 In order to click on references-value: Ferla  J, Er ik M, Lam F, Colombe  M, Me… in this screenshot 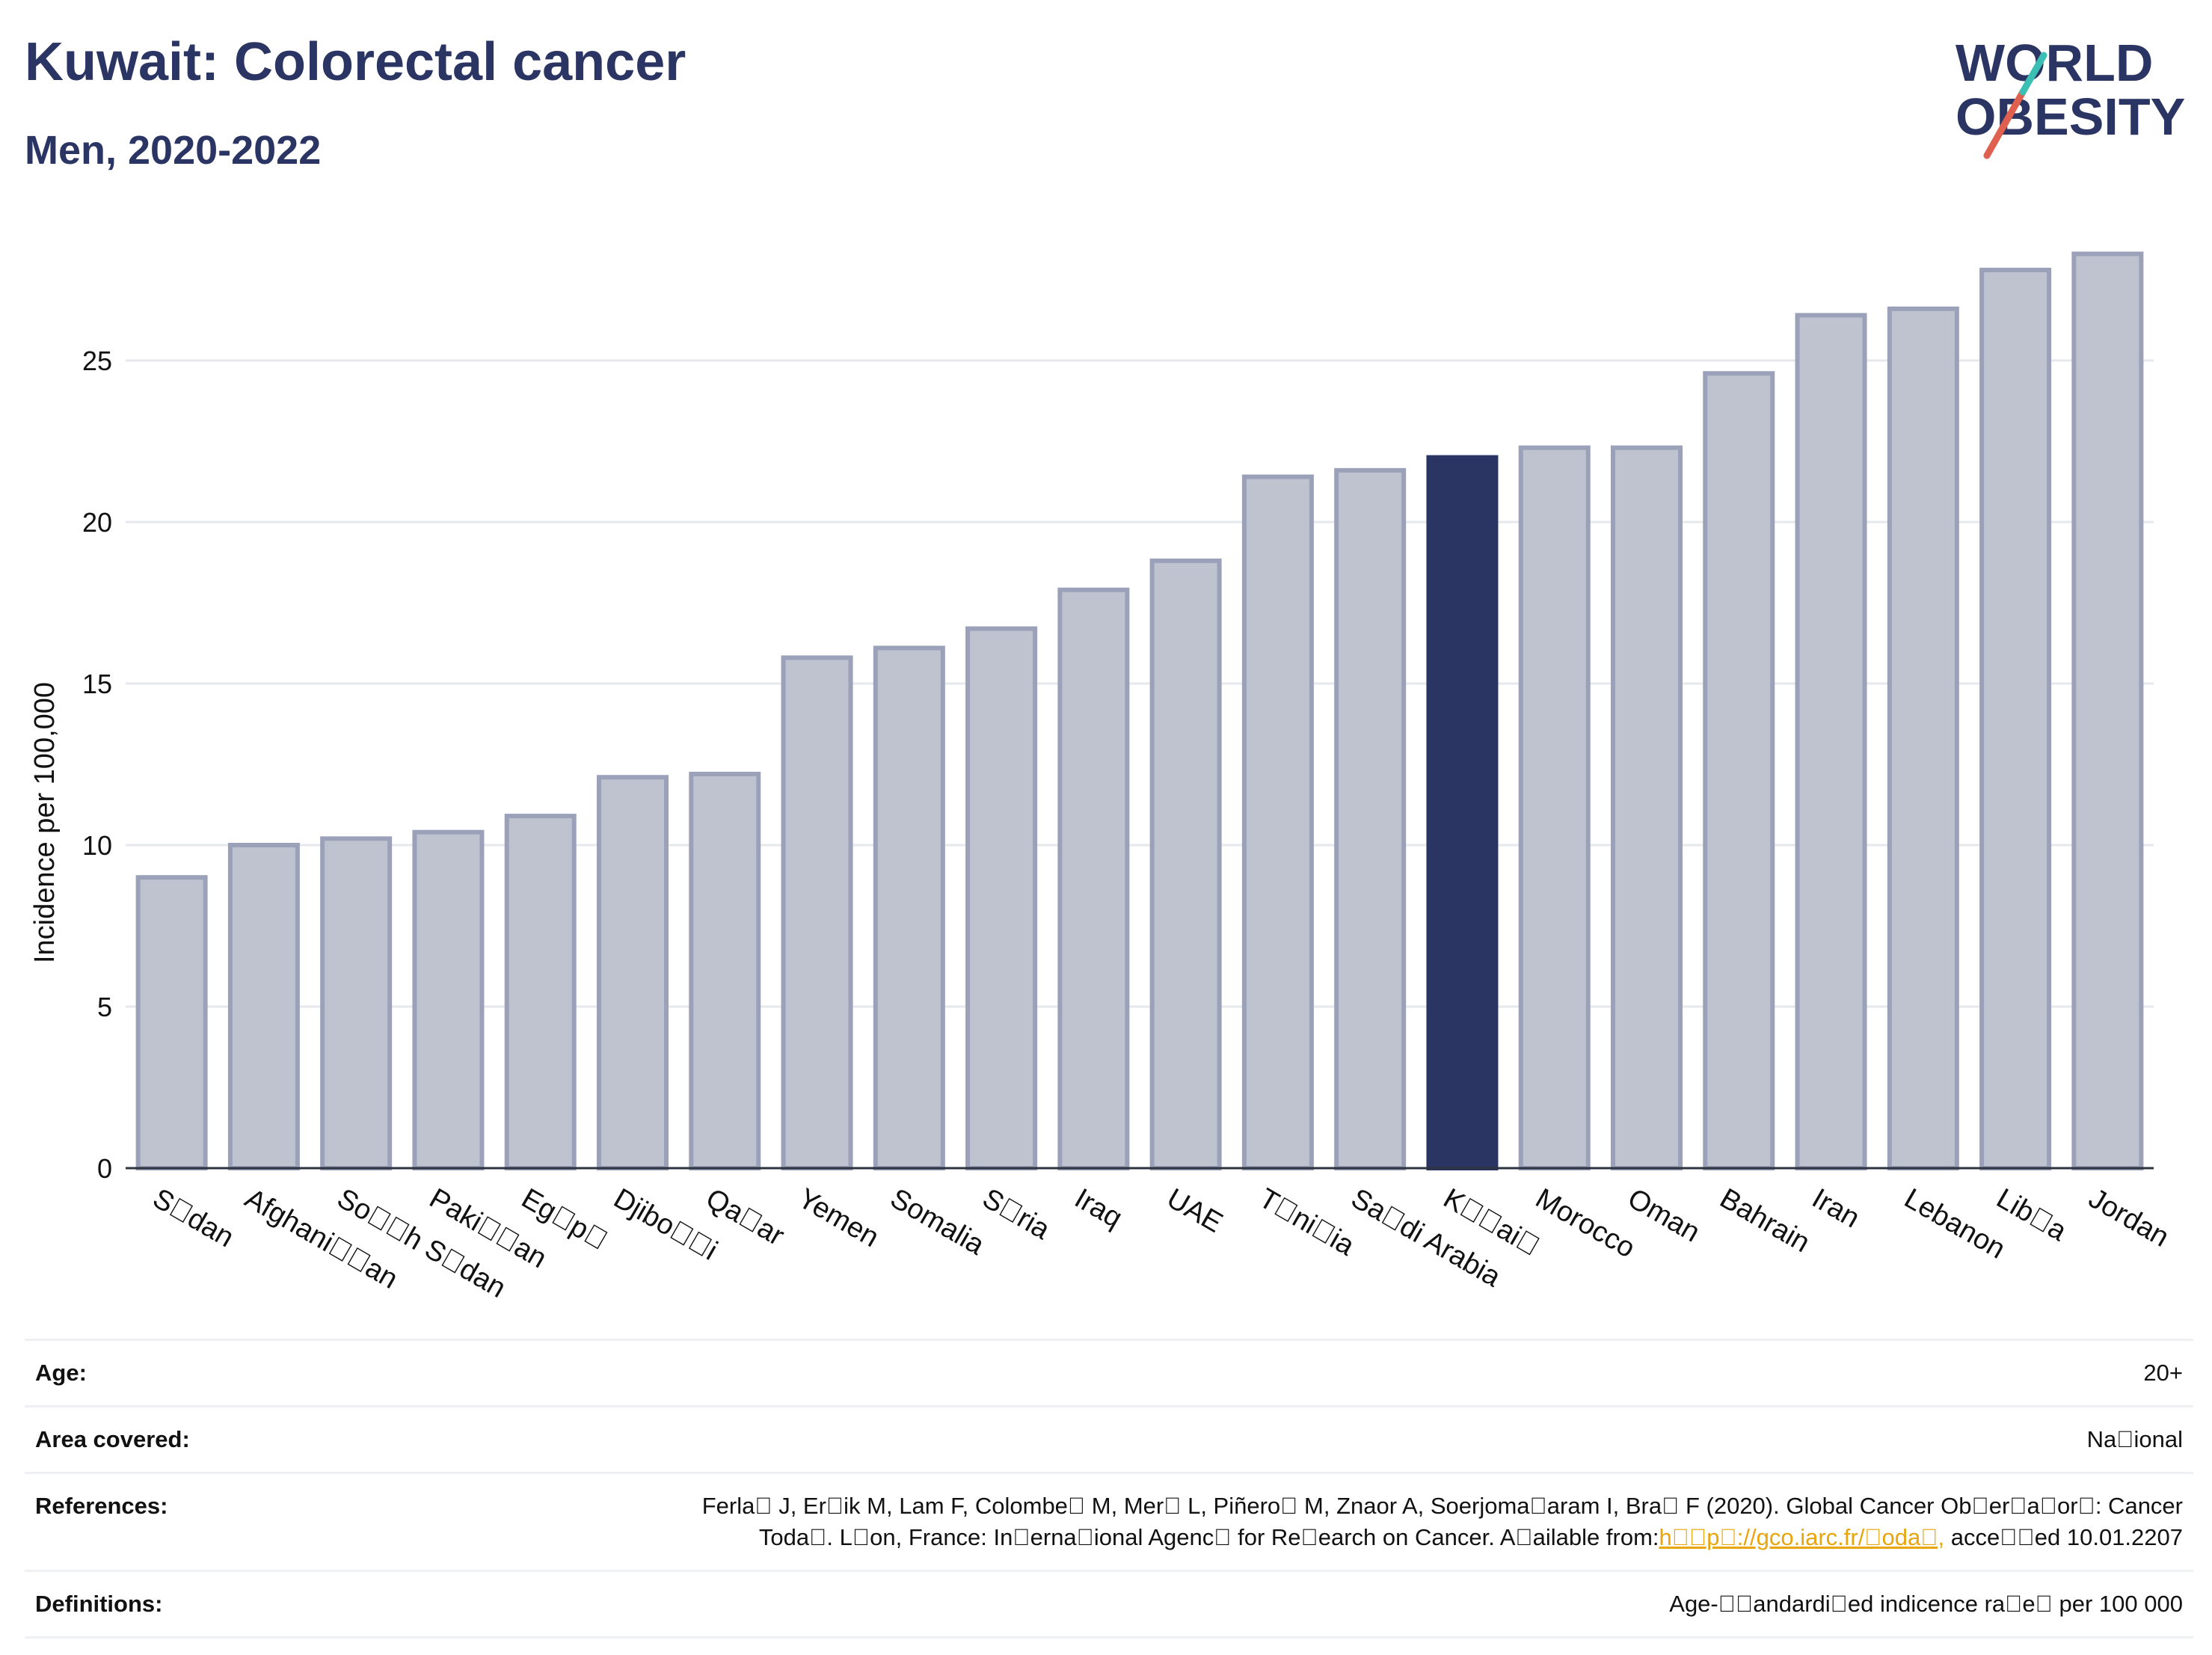, I will do `click(1343, 1522)`.